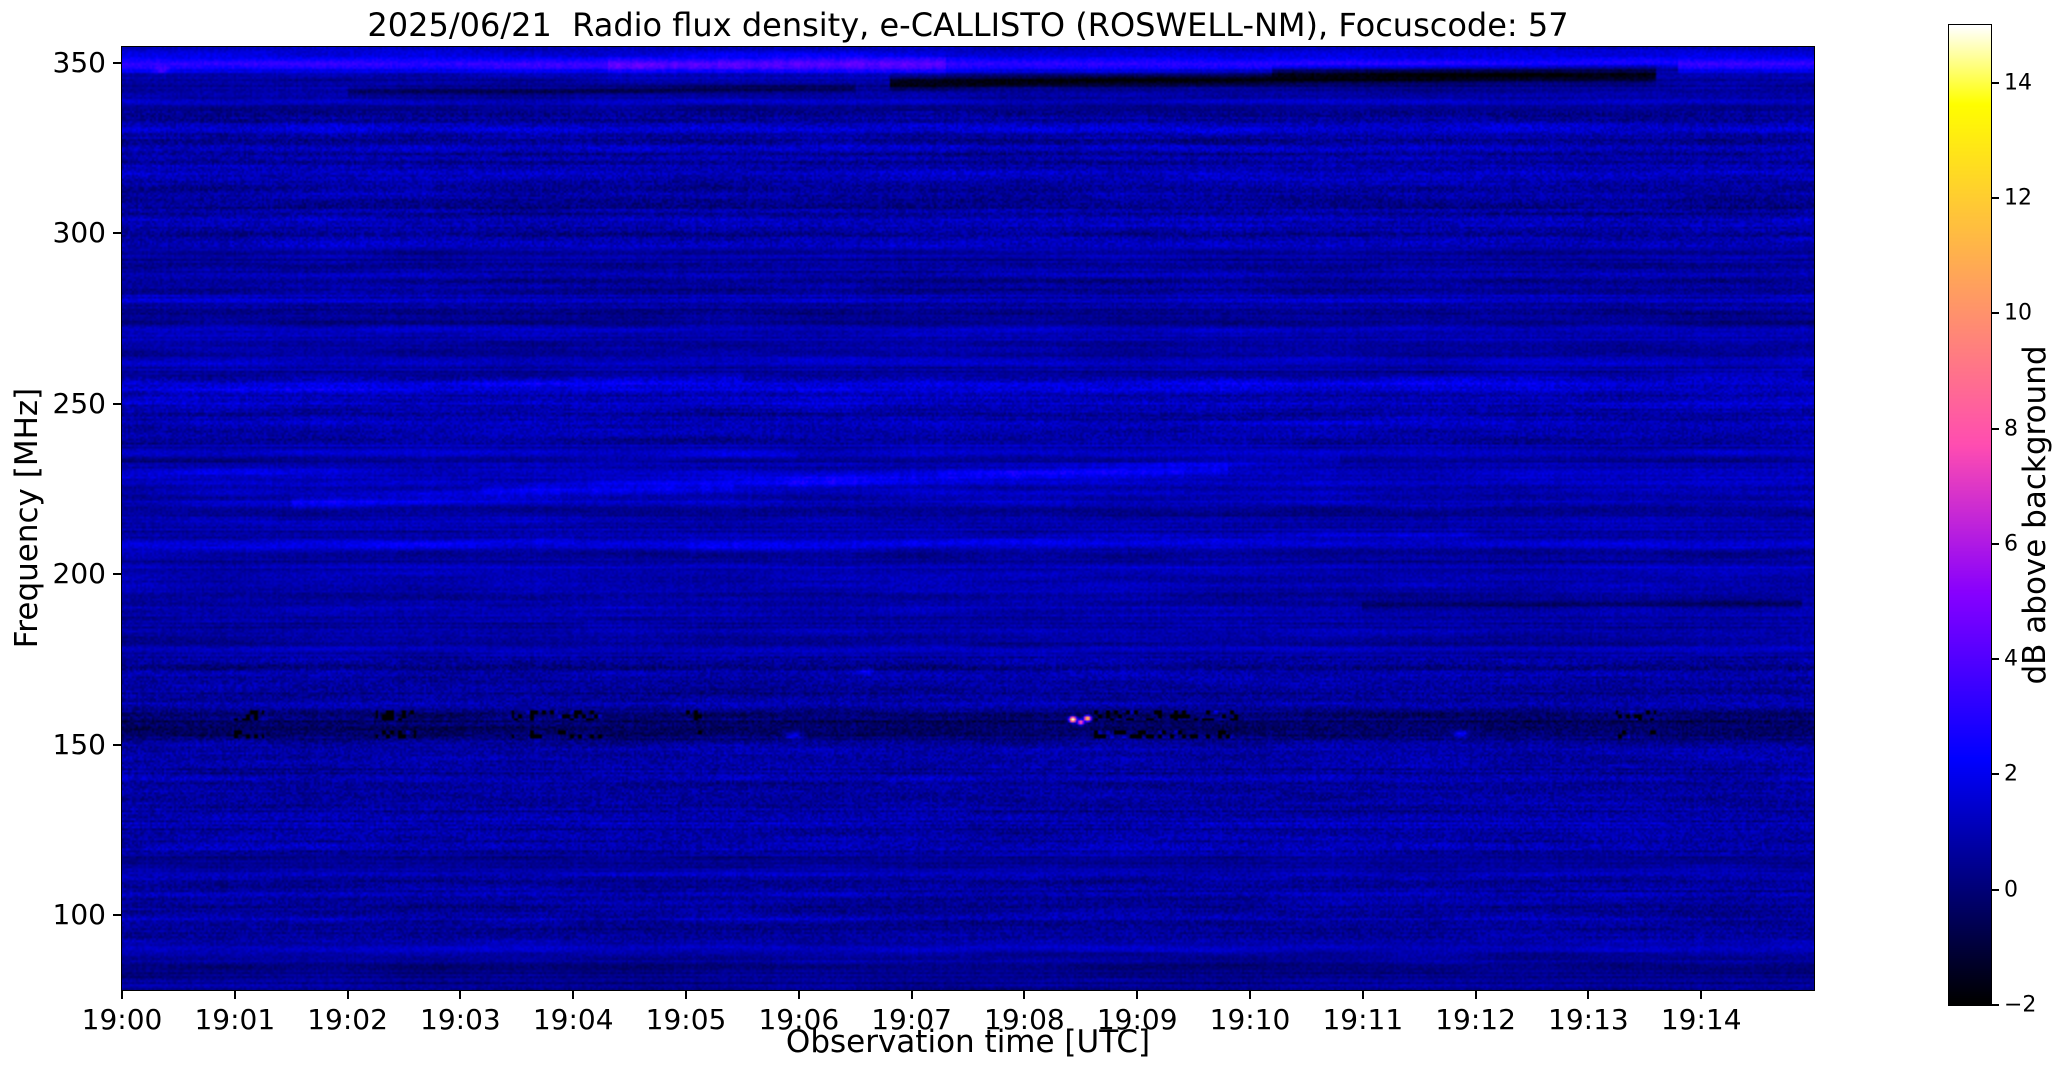 The image size is (2066, 1067). What do you see at coordinates (2018, 198) in the screenshot?
I see `colorbar-tick-label: 12` at bounding box center [2018, 198].